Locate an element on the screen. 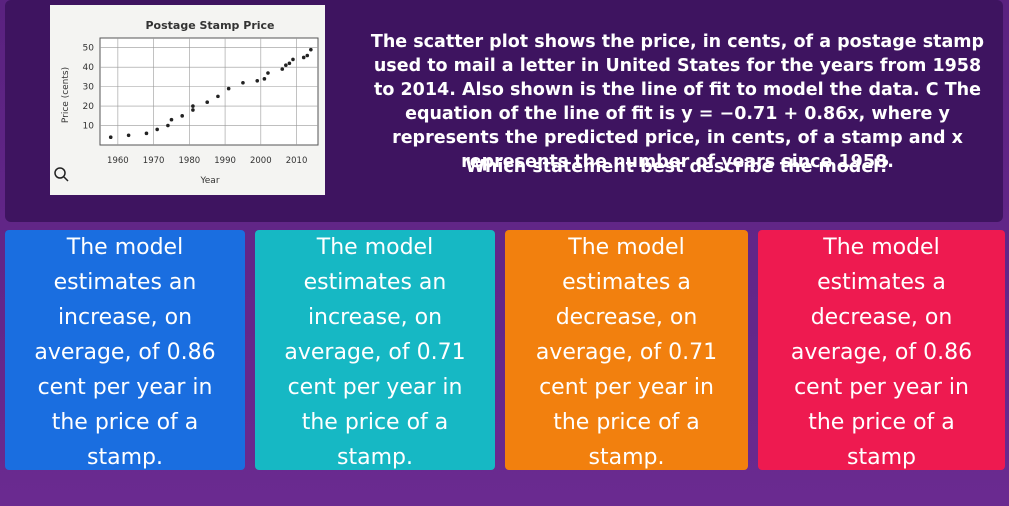 This screenshot has width=1009, height=506. x-tick-label: 2000 is located at coordinates (261, 161).